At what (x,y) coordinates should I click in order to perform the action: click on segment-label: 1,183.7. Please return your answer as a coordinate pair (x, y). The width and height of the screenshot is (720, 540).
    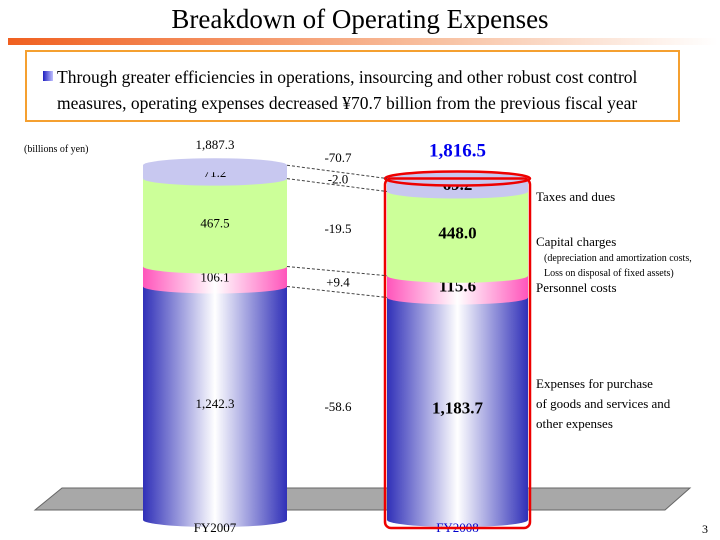
    Looking at the image, I should click on (458, 408).